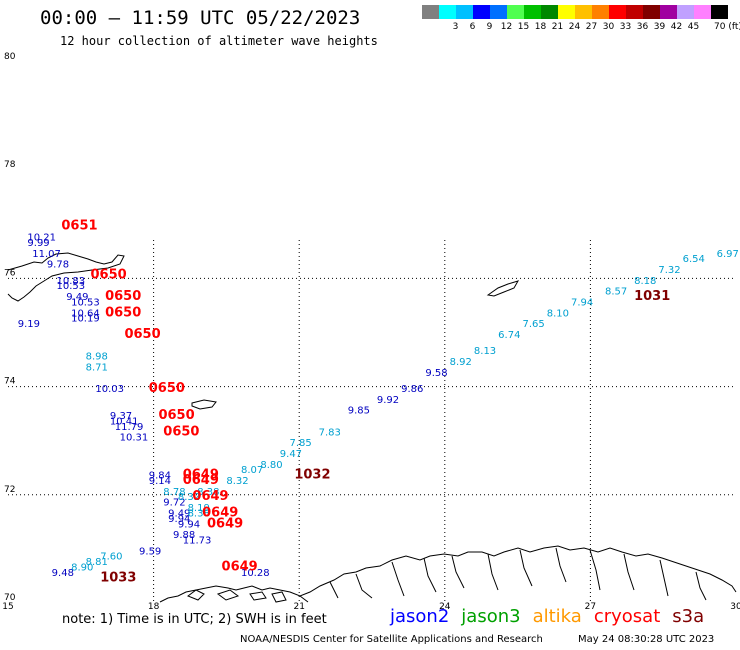 This screenshot has width=740, height=650. I want to click on satellite-legend: jason2 jason3 altika cryosat s3a, so click(553, 616).